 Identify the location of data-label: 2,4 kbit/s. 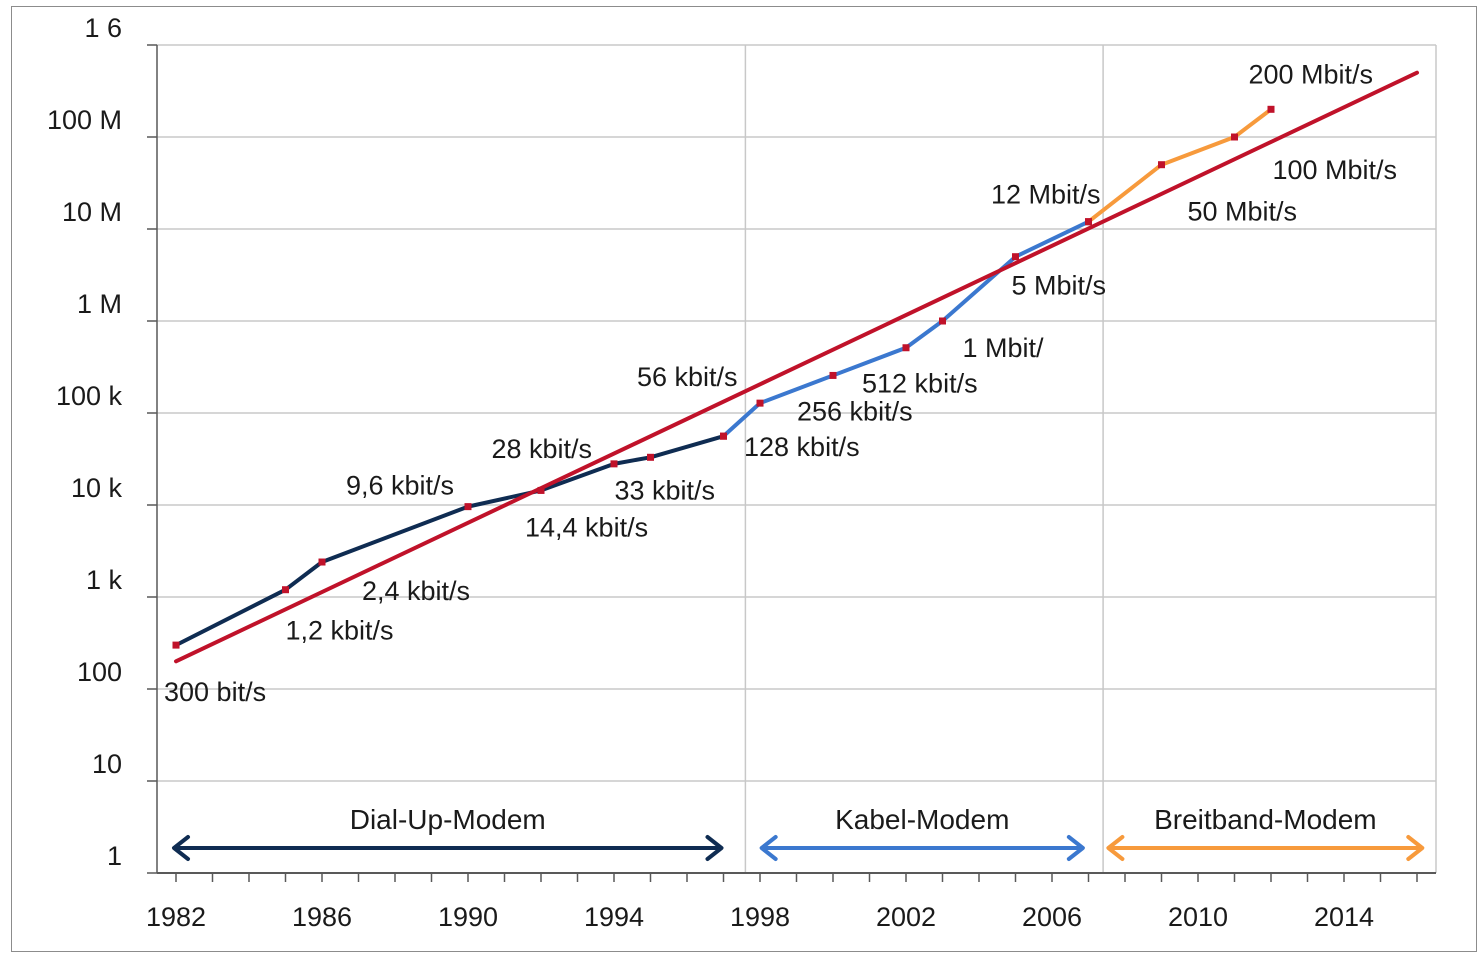
(416, 591).